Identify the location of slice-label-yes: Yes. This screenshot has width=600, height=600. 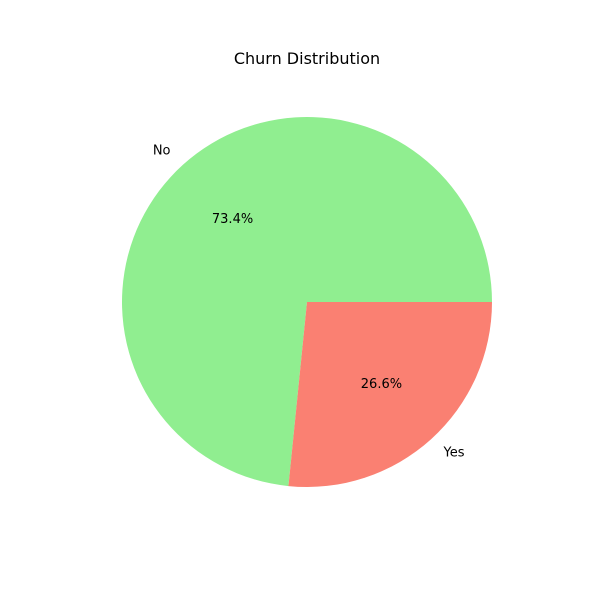
(453, 452).